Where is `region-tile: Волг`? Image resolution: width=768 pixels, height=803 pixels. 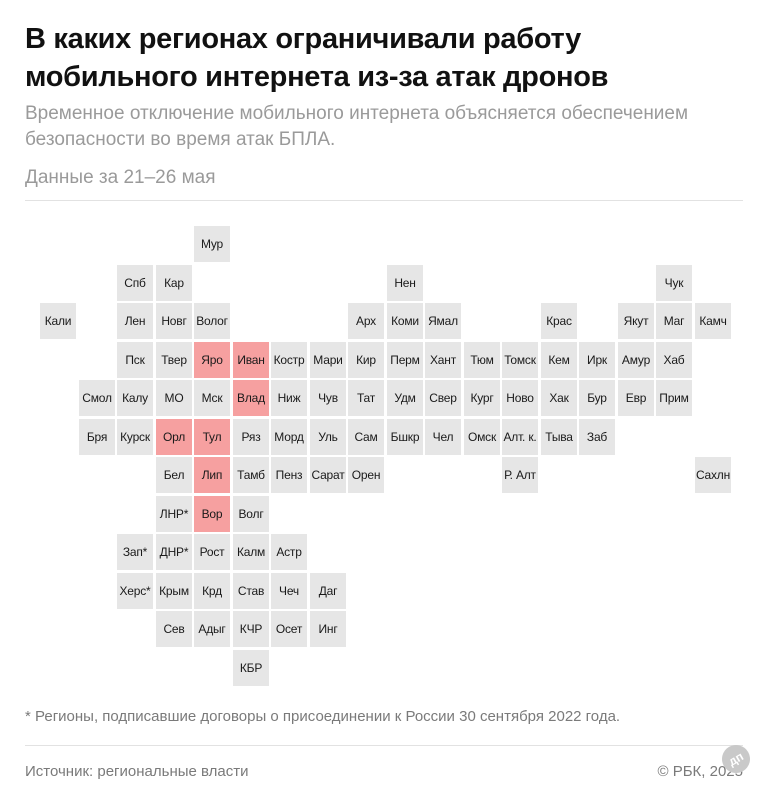
region-tile: Волг is located at coordinates (251, 514).